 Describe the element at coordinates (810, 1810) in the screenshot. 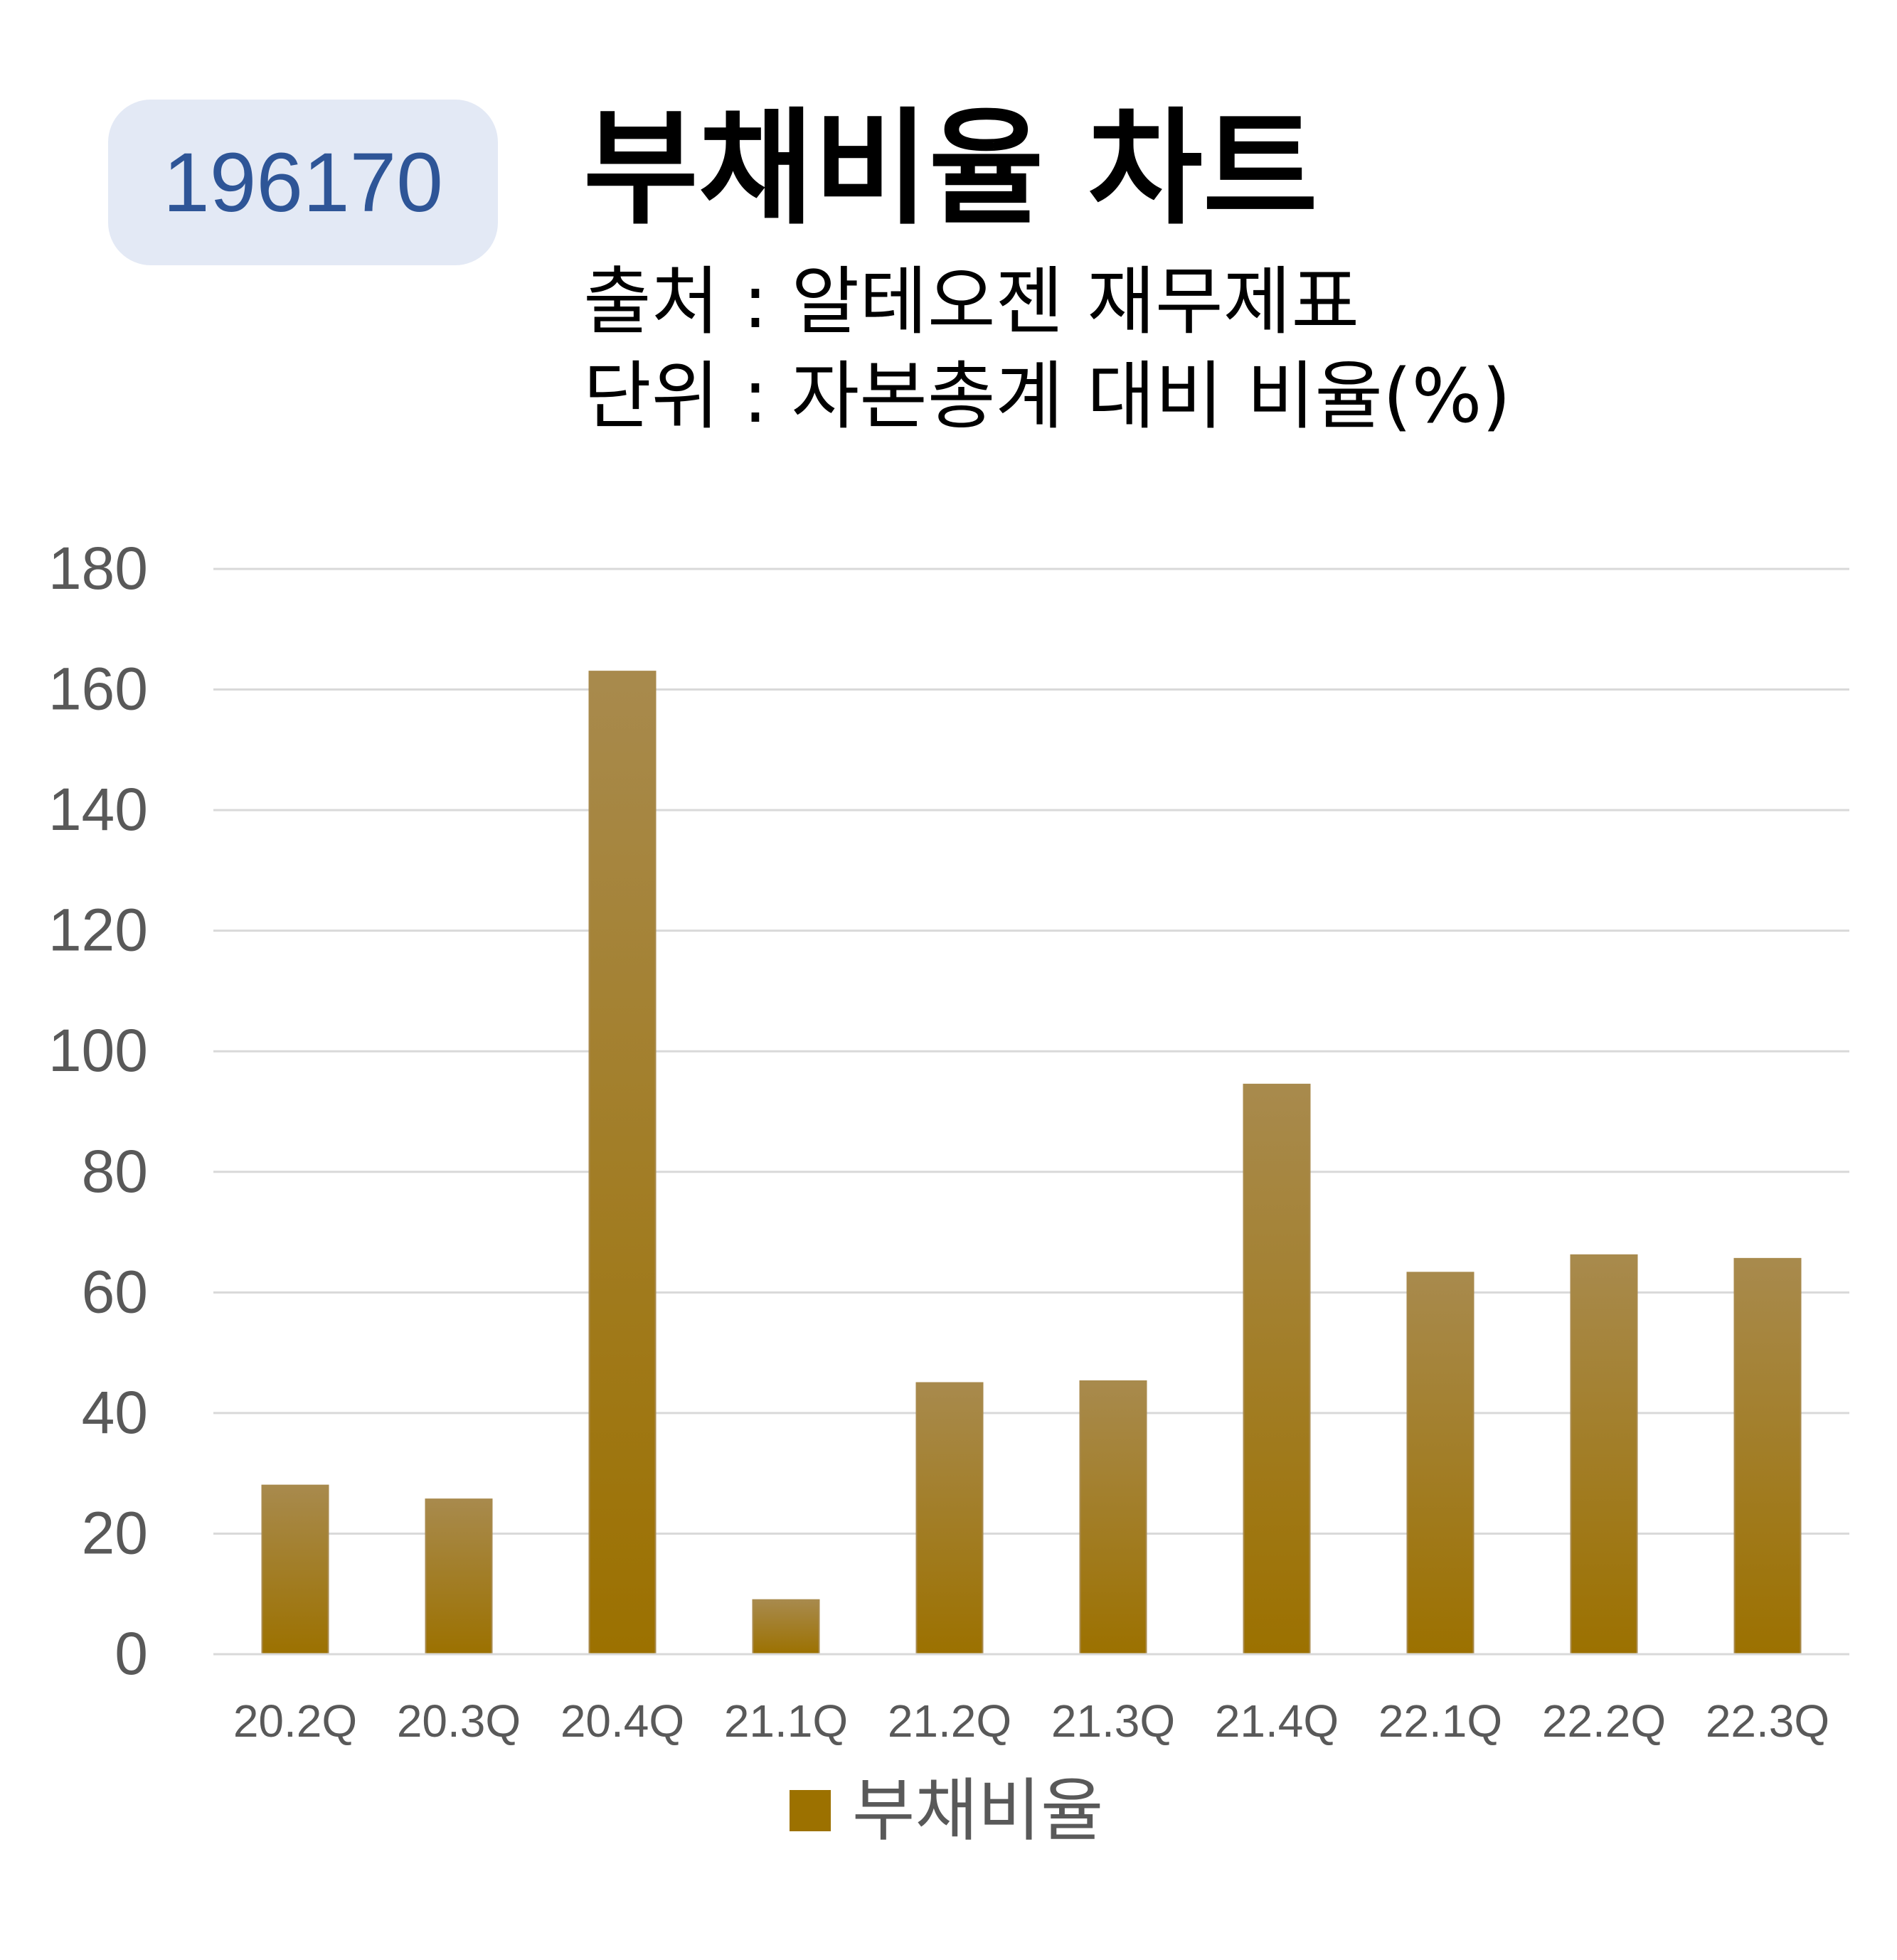

I see `legend-swatch` at that location.